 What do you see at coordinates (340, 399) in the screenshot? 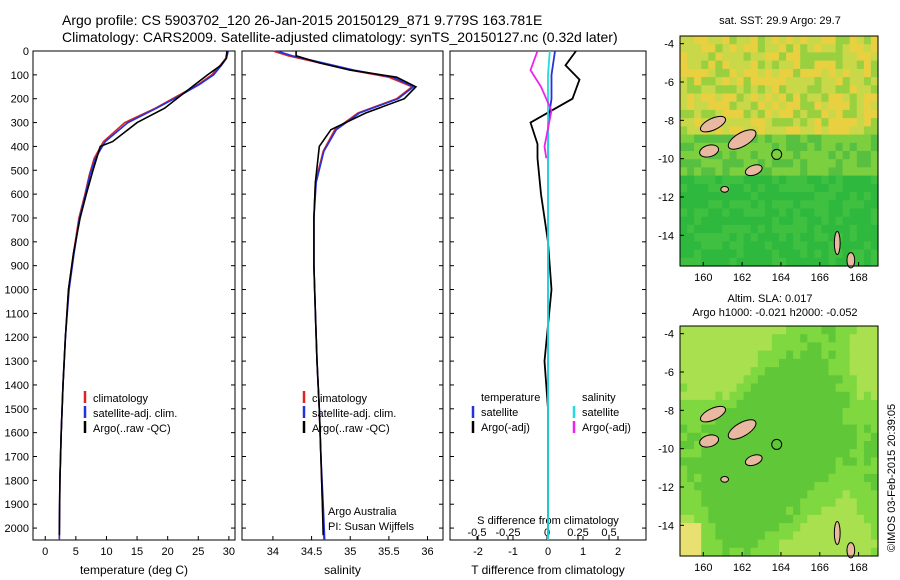
I see `legend-label-climatology: climatology` at bounding box center [340, 399].